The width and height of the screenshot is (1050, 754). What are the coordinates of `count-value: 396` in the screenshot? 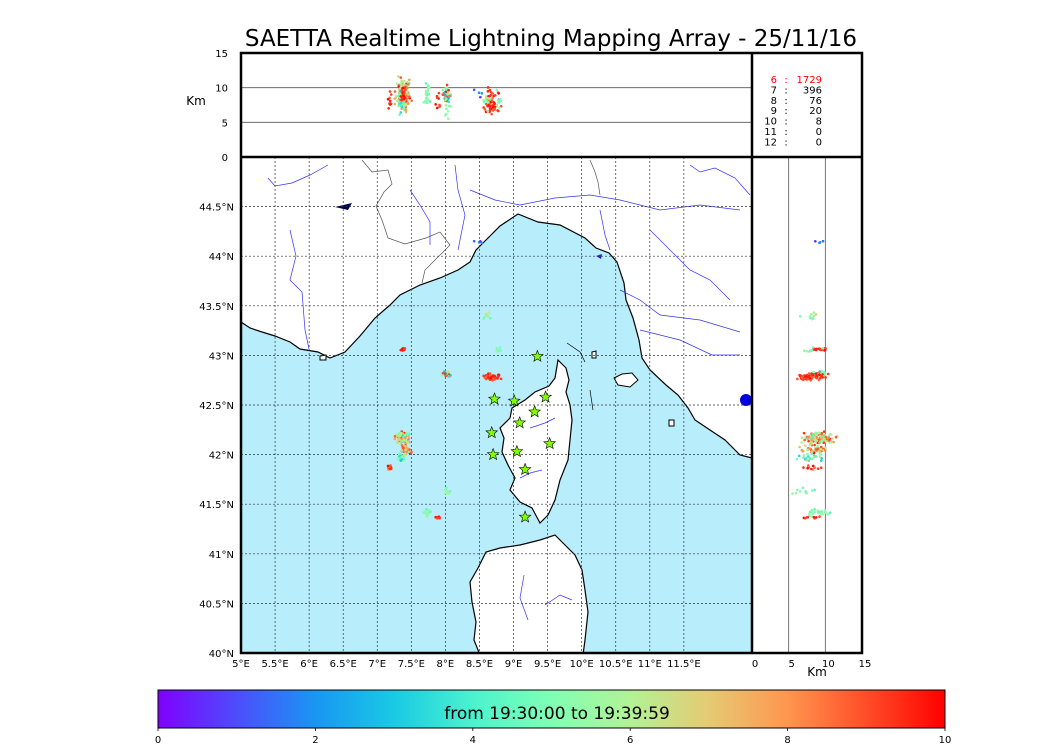 It's located at (812, 90).